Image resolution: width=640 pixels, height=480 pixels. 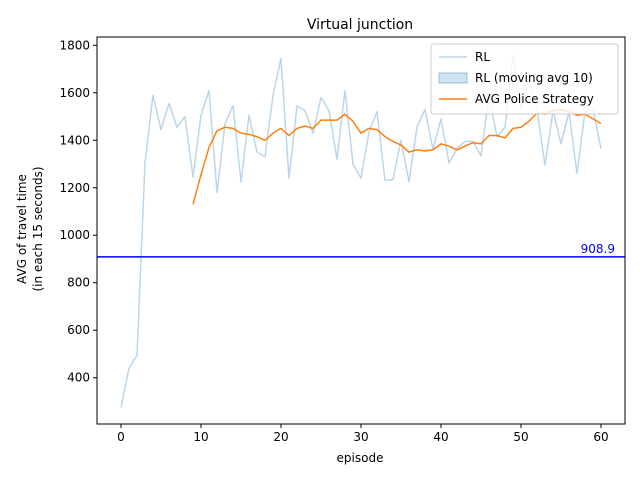 I want to click on x-tick-label: 10, so click(x=200, y=437).